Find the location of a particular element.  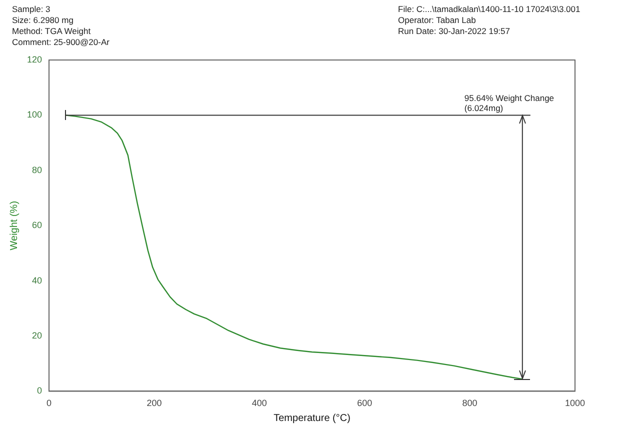

x-tick-label: 200 is located at coordinates (154, 403).